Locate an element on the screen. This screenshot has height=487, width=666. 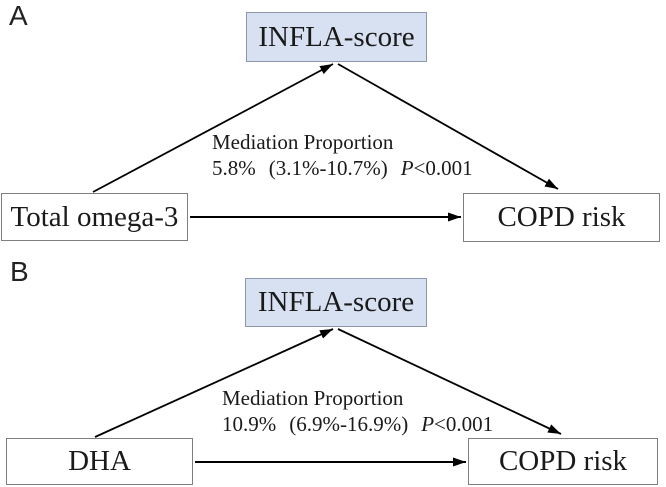
mediation-confidence-interval: (6.9%-16.9%) is located at coordinates (349, 424).